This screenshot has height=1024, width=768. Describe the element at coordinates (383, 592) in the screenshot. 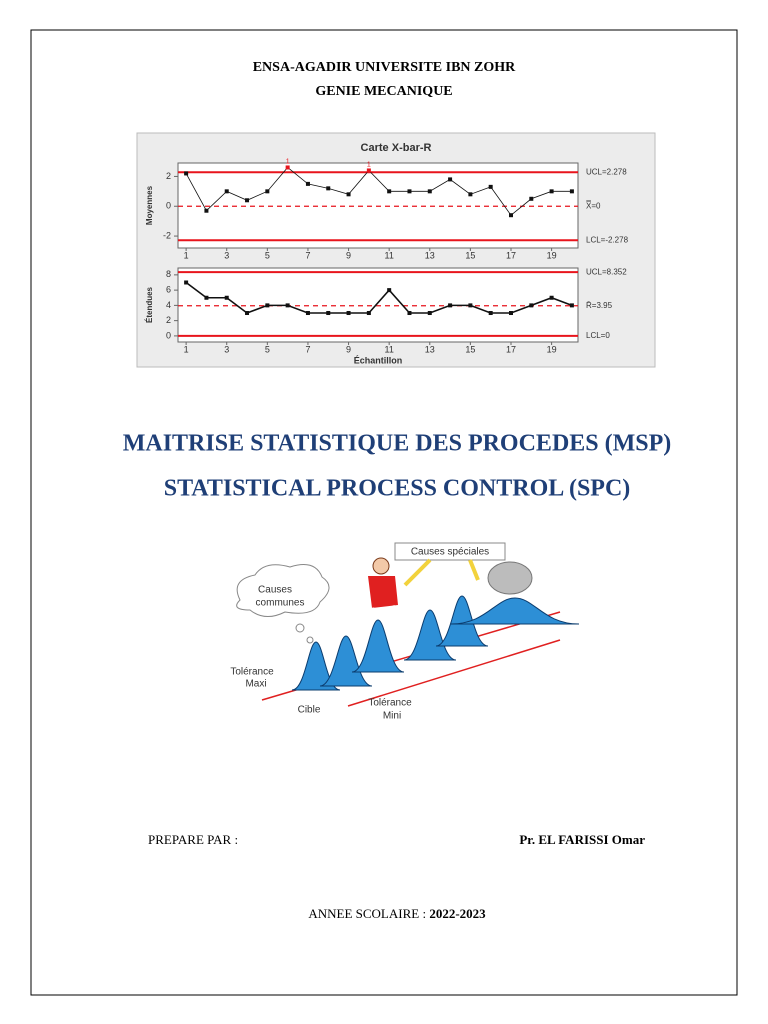

I see `player-shirt` at that location.